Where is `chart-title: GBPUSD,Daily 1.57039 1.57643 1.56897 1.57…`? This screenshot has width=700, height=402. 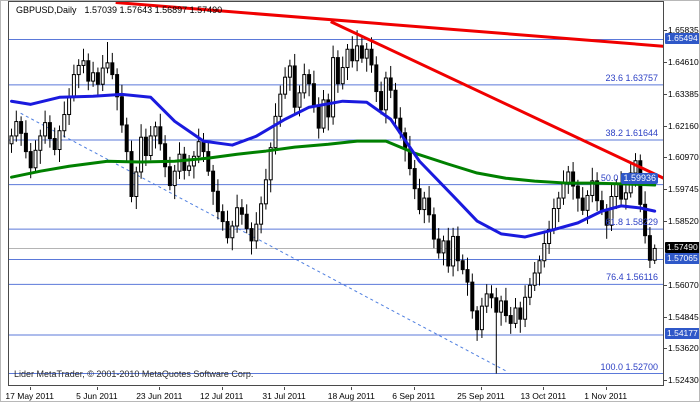 chart-title: GBPUSD,Daily 1.57039 1.57643 1.56897 1.57… is located at coordinates (119, 10).